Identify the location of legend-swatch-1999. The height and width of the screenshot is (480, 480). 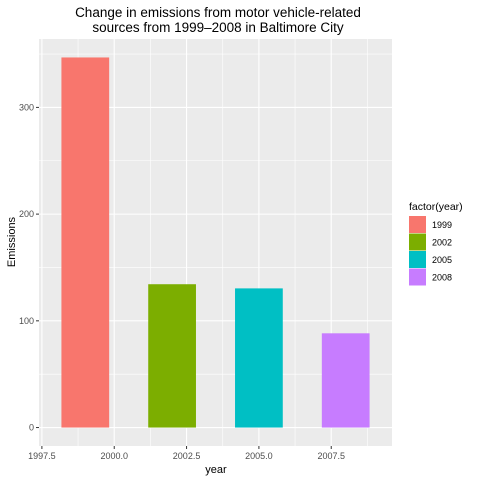
(417, 224).